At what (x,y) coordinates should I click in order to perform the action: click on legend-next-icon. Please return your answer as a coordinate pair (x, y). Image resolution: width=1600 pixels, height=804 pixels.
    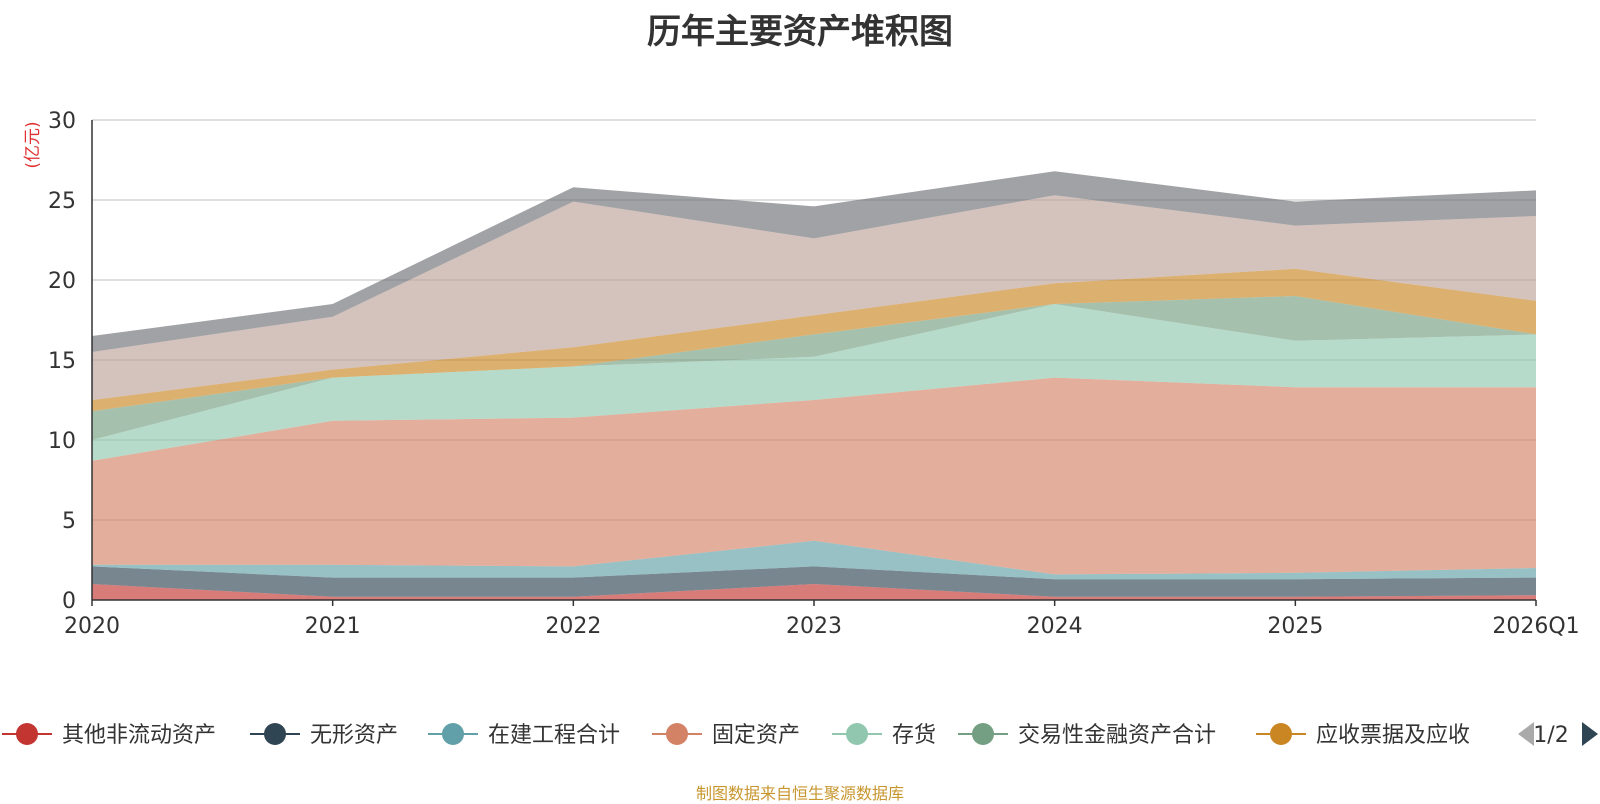
    Looking at the image, I should click on (1590, 734).